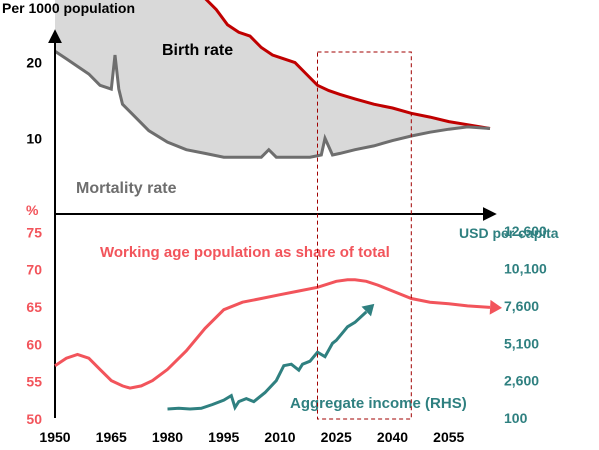 This screenshot has width=599, height=450. Describe the element at coordinates (336, 437) in the screenshot. I see `x-tick-label: 2025` at that location.